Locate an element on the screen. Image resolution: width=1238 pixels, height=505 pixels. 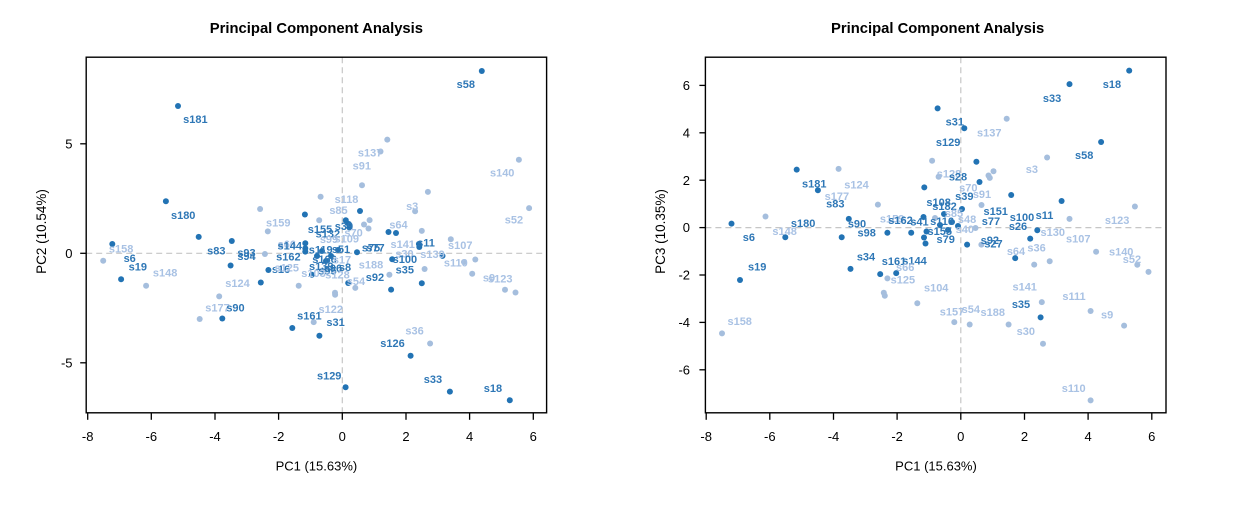
svg-text: s103 is located at coordinates (313, 274).